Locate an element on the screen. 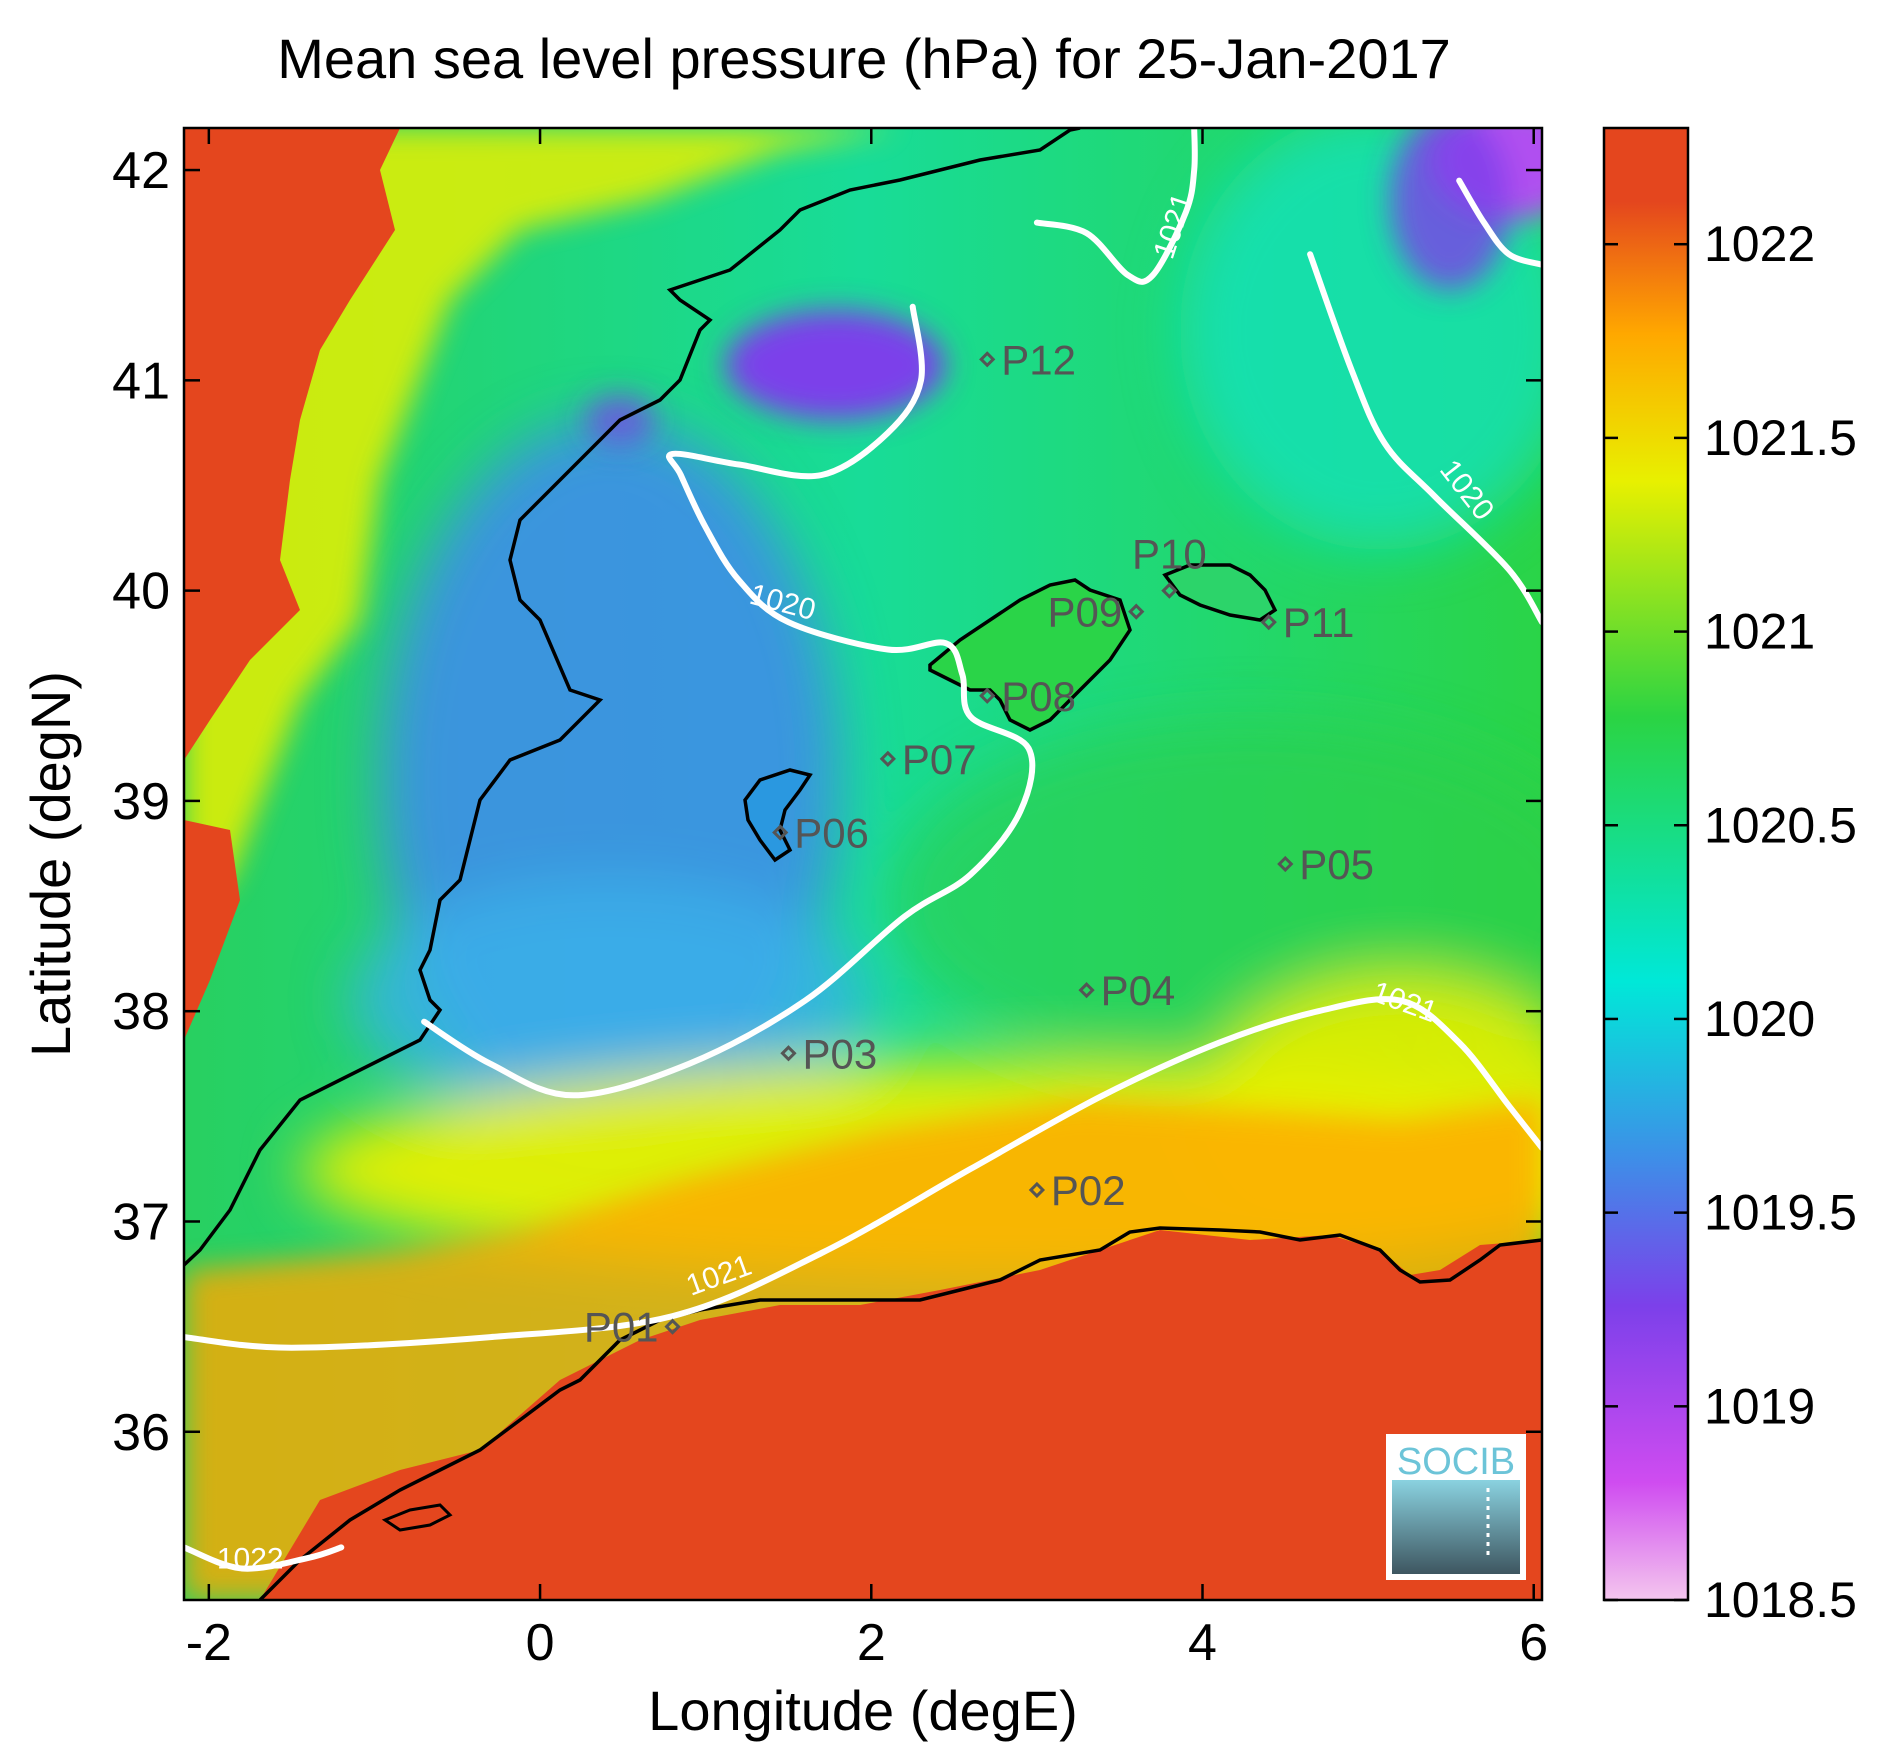  station-label: P06 is located at coordinates (831, 832).